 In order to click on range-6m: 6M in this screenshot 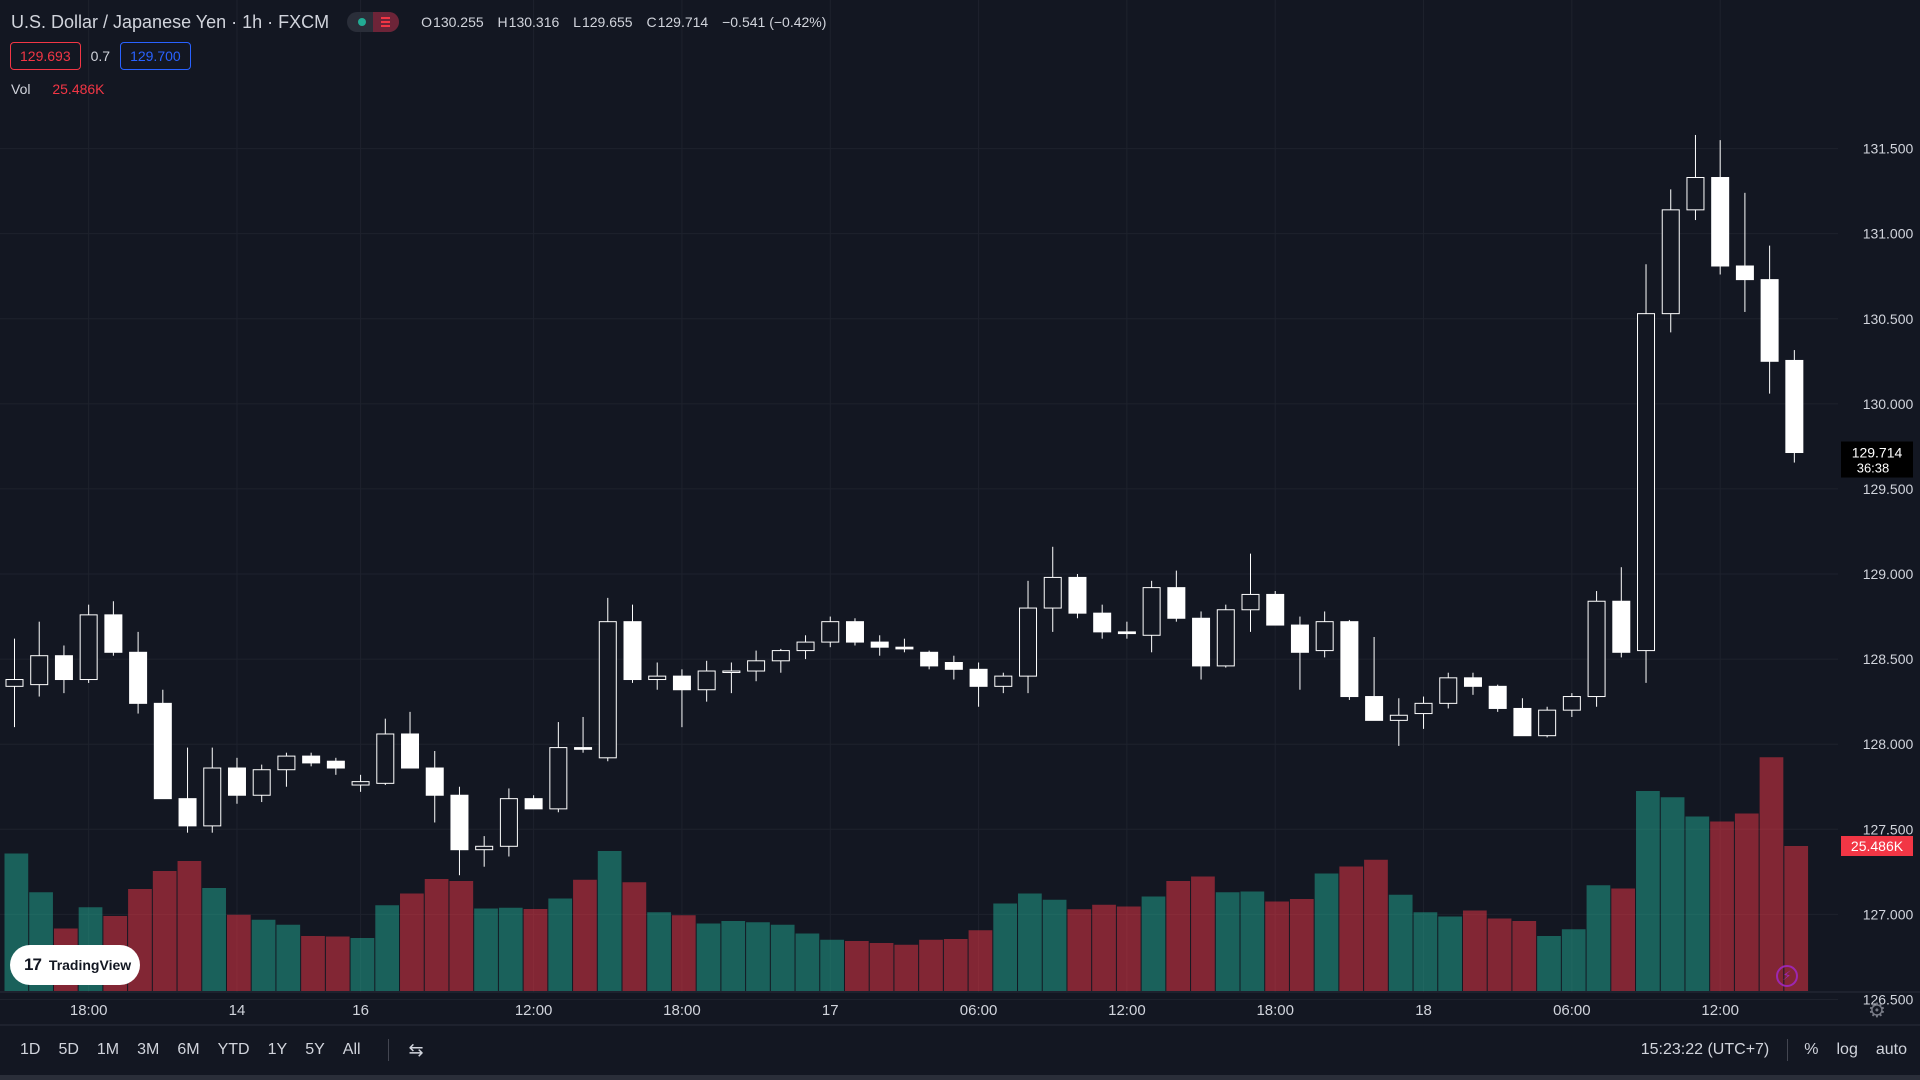, I will do `click(188, 1049)`.